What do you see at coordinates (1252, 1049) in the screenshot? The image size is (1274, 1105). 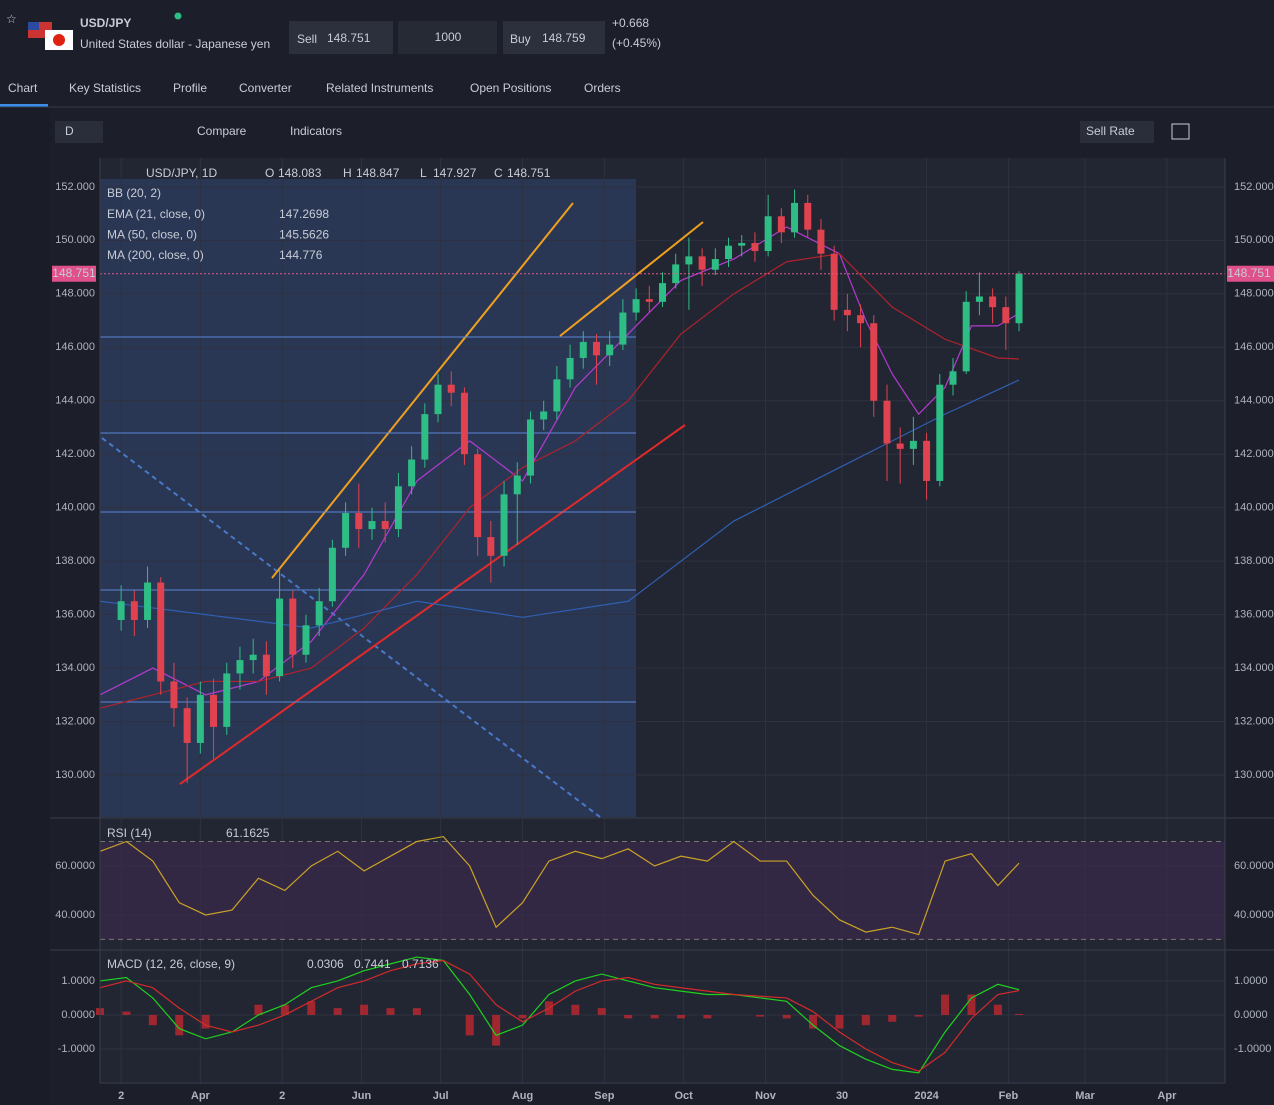 I see `y-tick-label: -1.0000` at bounding box center [1252, 1049].